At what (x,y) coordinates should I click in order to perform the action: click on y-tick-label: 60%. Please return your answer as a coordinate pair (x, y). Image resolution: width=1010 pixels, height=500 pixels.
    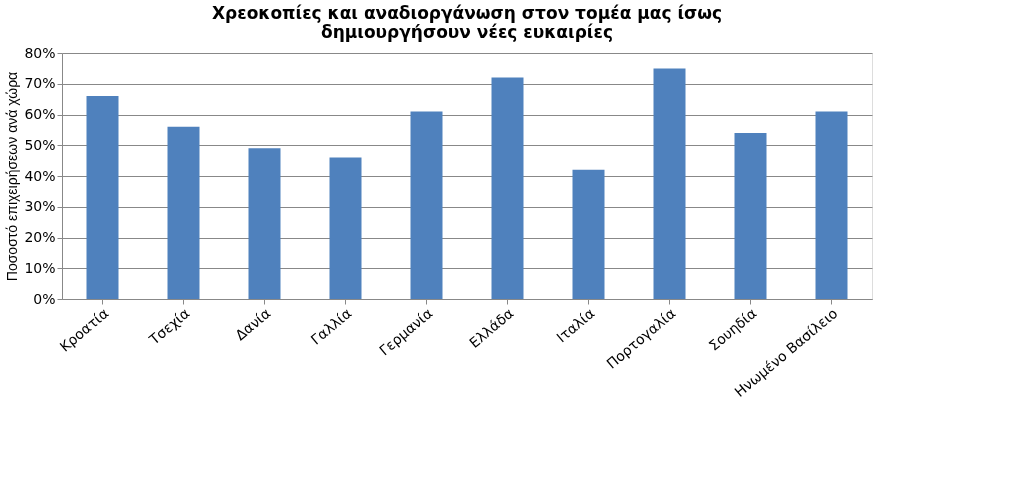
    Looking at the image, I should click on (40, 114).